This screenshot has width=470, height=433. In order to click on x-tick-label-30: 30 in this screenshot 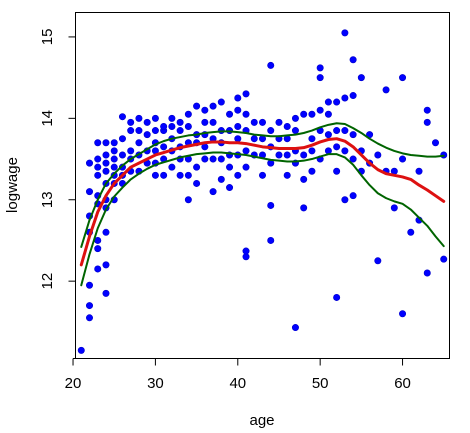, I will do `click(155, 383)`.